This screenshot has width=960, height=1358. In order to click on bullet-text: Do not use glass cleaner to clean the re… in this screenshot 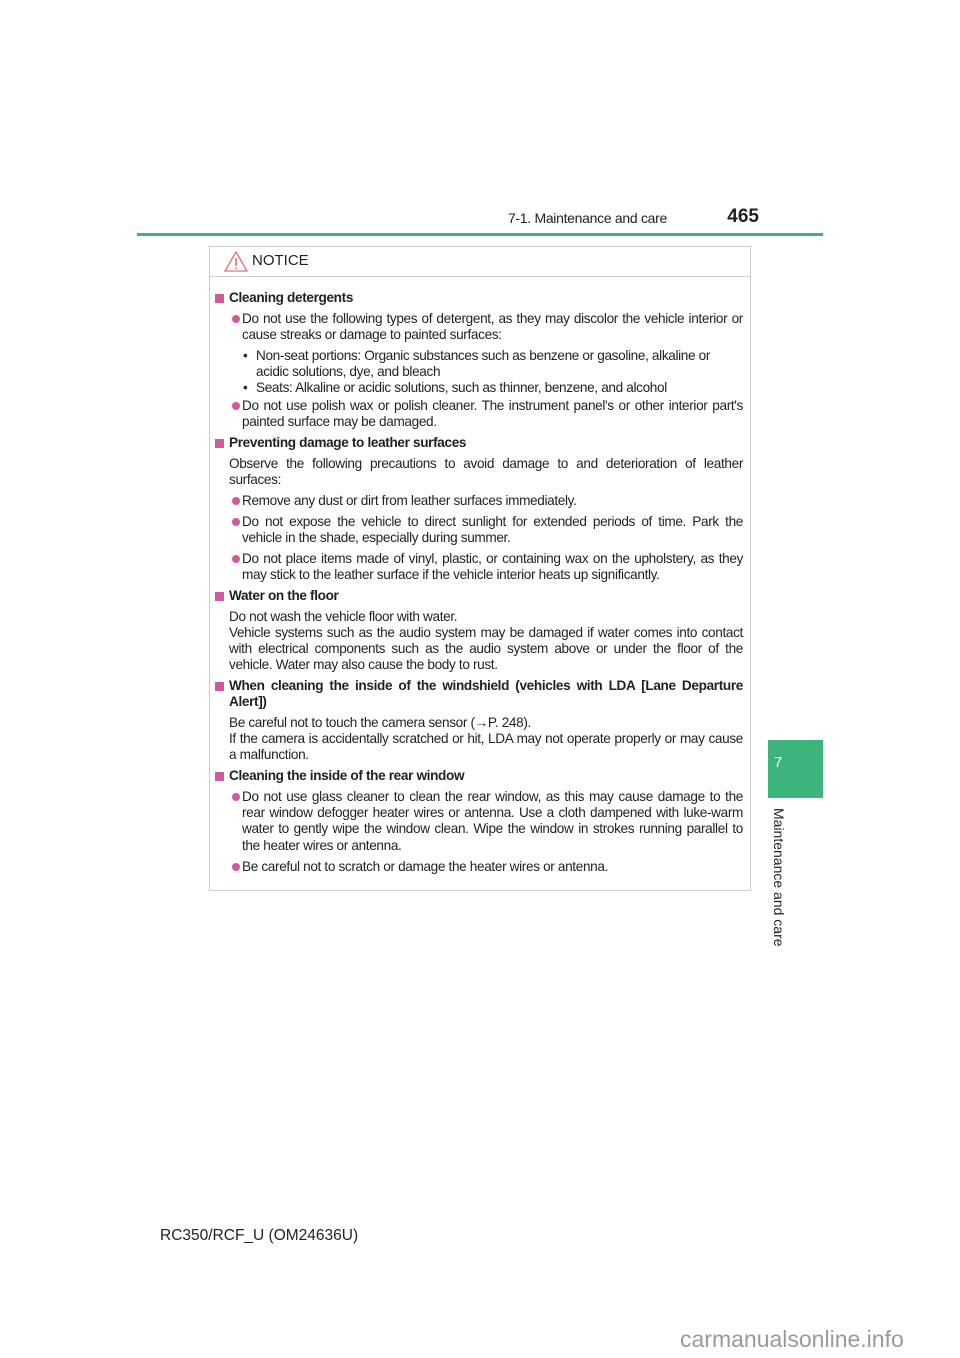, I will do `click(492, 821)`.